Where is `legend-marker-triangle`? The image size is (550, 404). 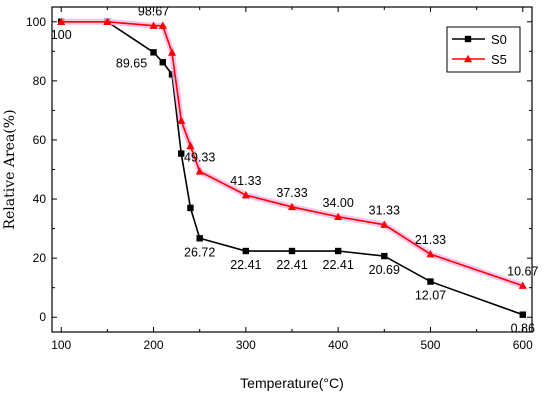
legend-marker-triangle is located at coordinates (468, 58).